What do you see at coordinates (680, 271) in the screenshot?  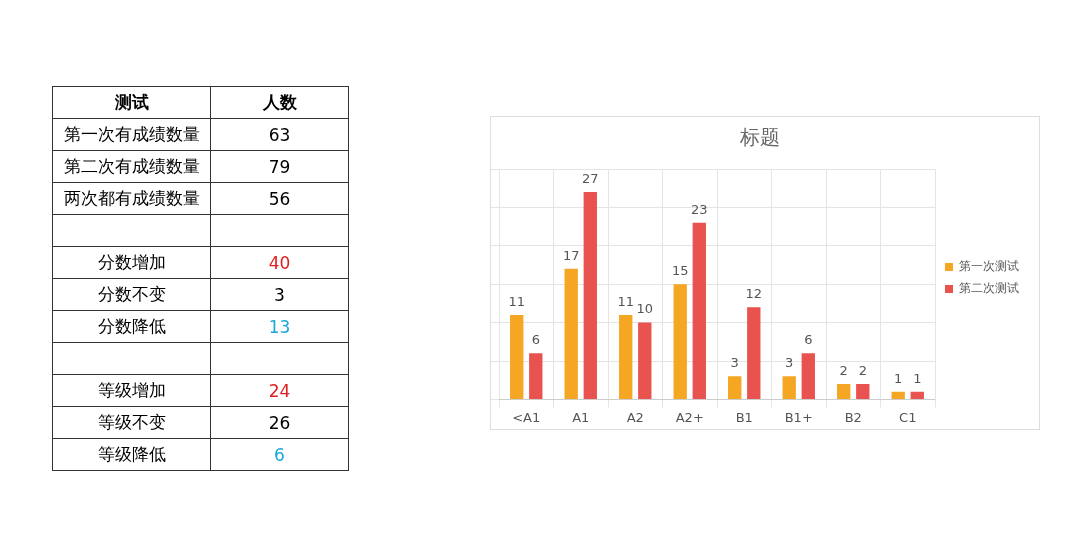 I see `data-label: 15` at bounding box center [680, 271].